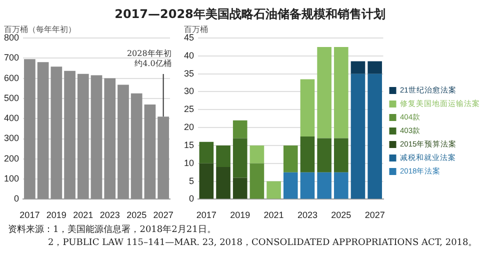 The height and width of the screenshot is (273, 500). What do you see at coordinates (189, 163) in the screenshot?
I see `y-tick-label: 10` at bounding box center [189, 163].